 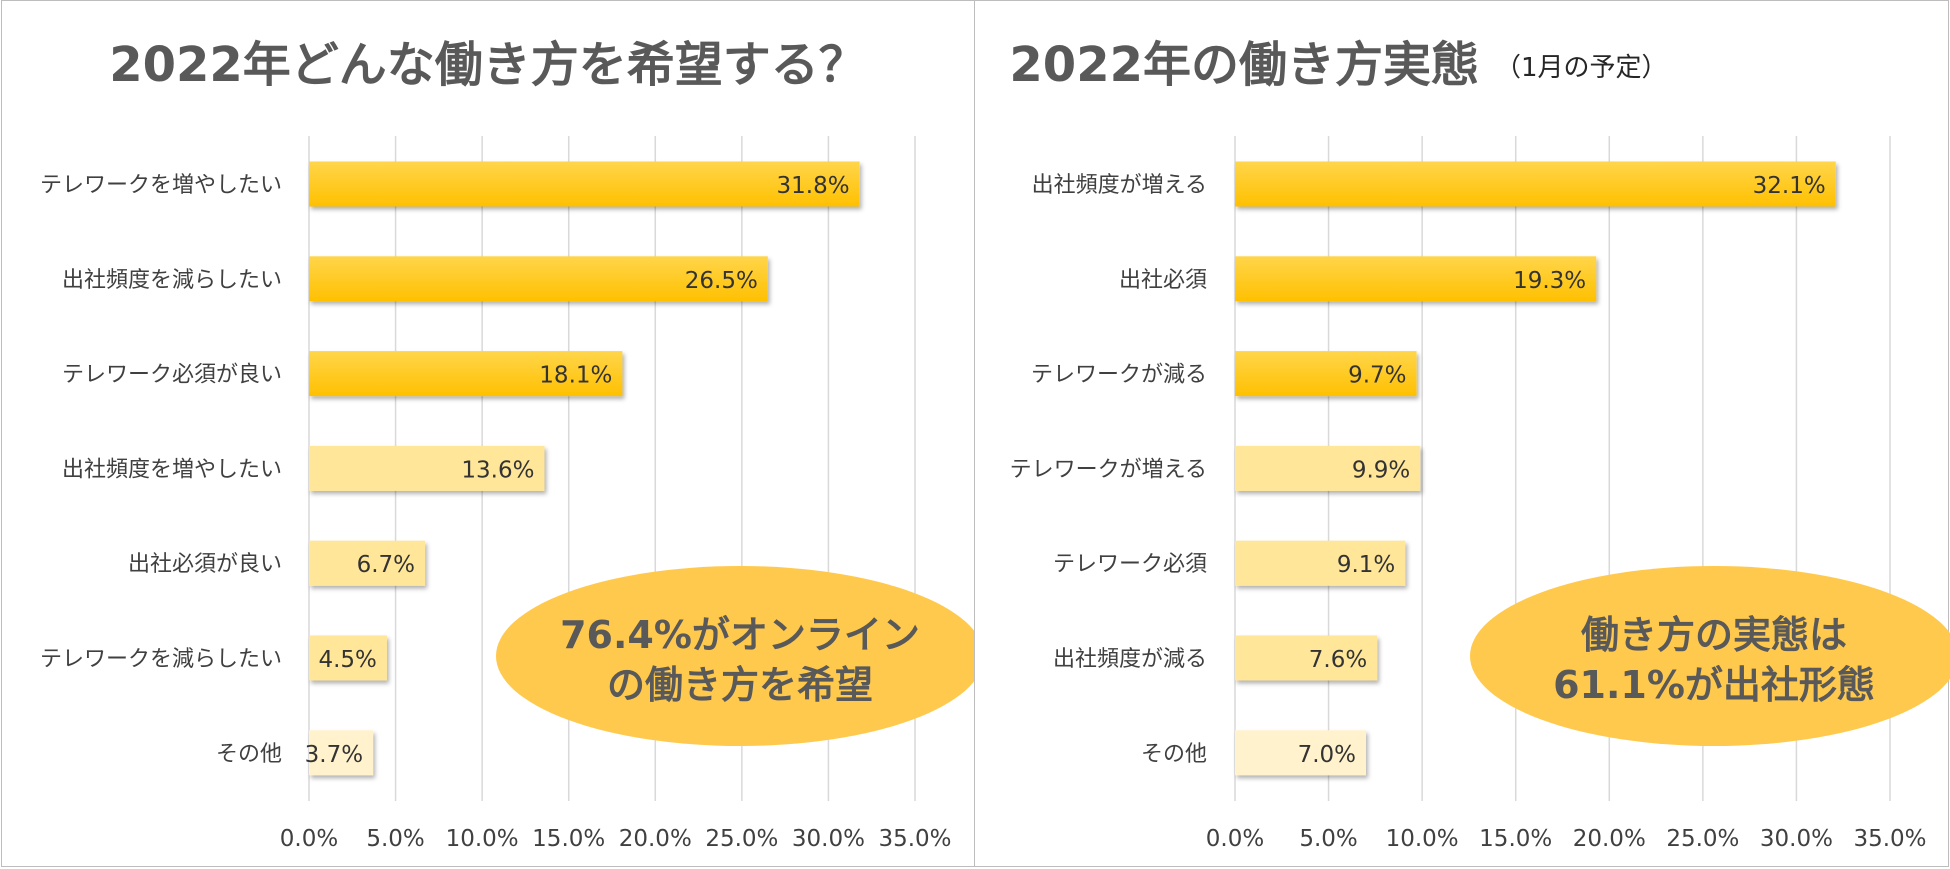 What do you see at coordinates (172, 469) in the screenshot?
I see `category-label: 出社頻度を増やしたい` at bounding box center [172, 469].